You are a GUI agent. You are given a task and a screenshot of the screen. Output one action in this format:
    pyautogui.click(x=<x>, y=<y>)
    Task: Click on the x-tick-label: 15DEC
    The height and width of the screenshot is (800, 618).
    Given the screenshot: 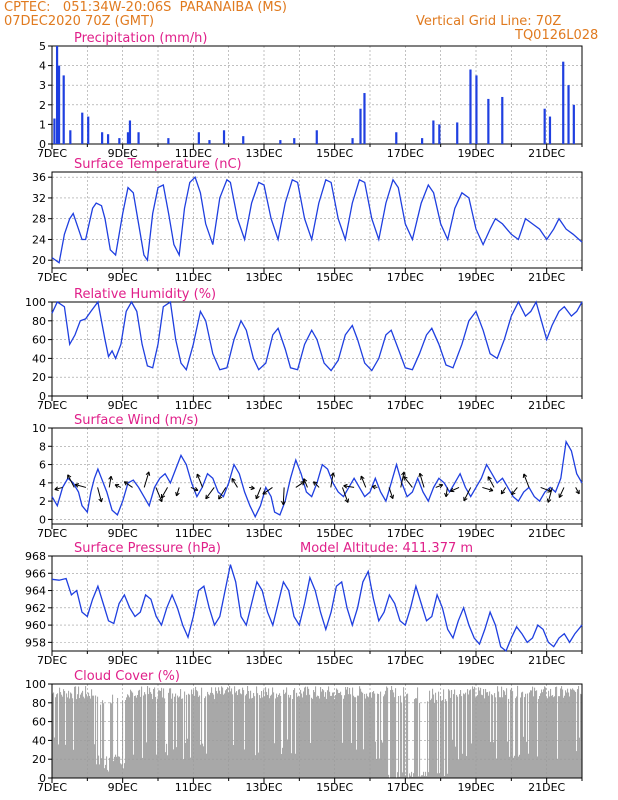 What is the action you would take?
    pyautogui.click(x=334, y=787)
    